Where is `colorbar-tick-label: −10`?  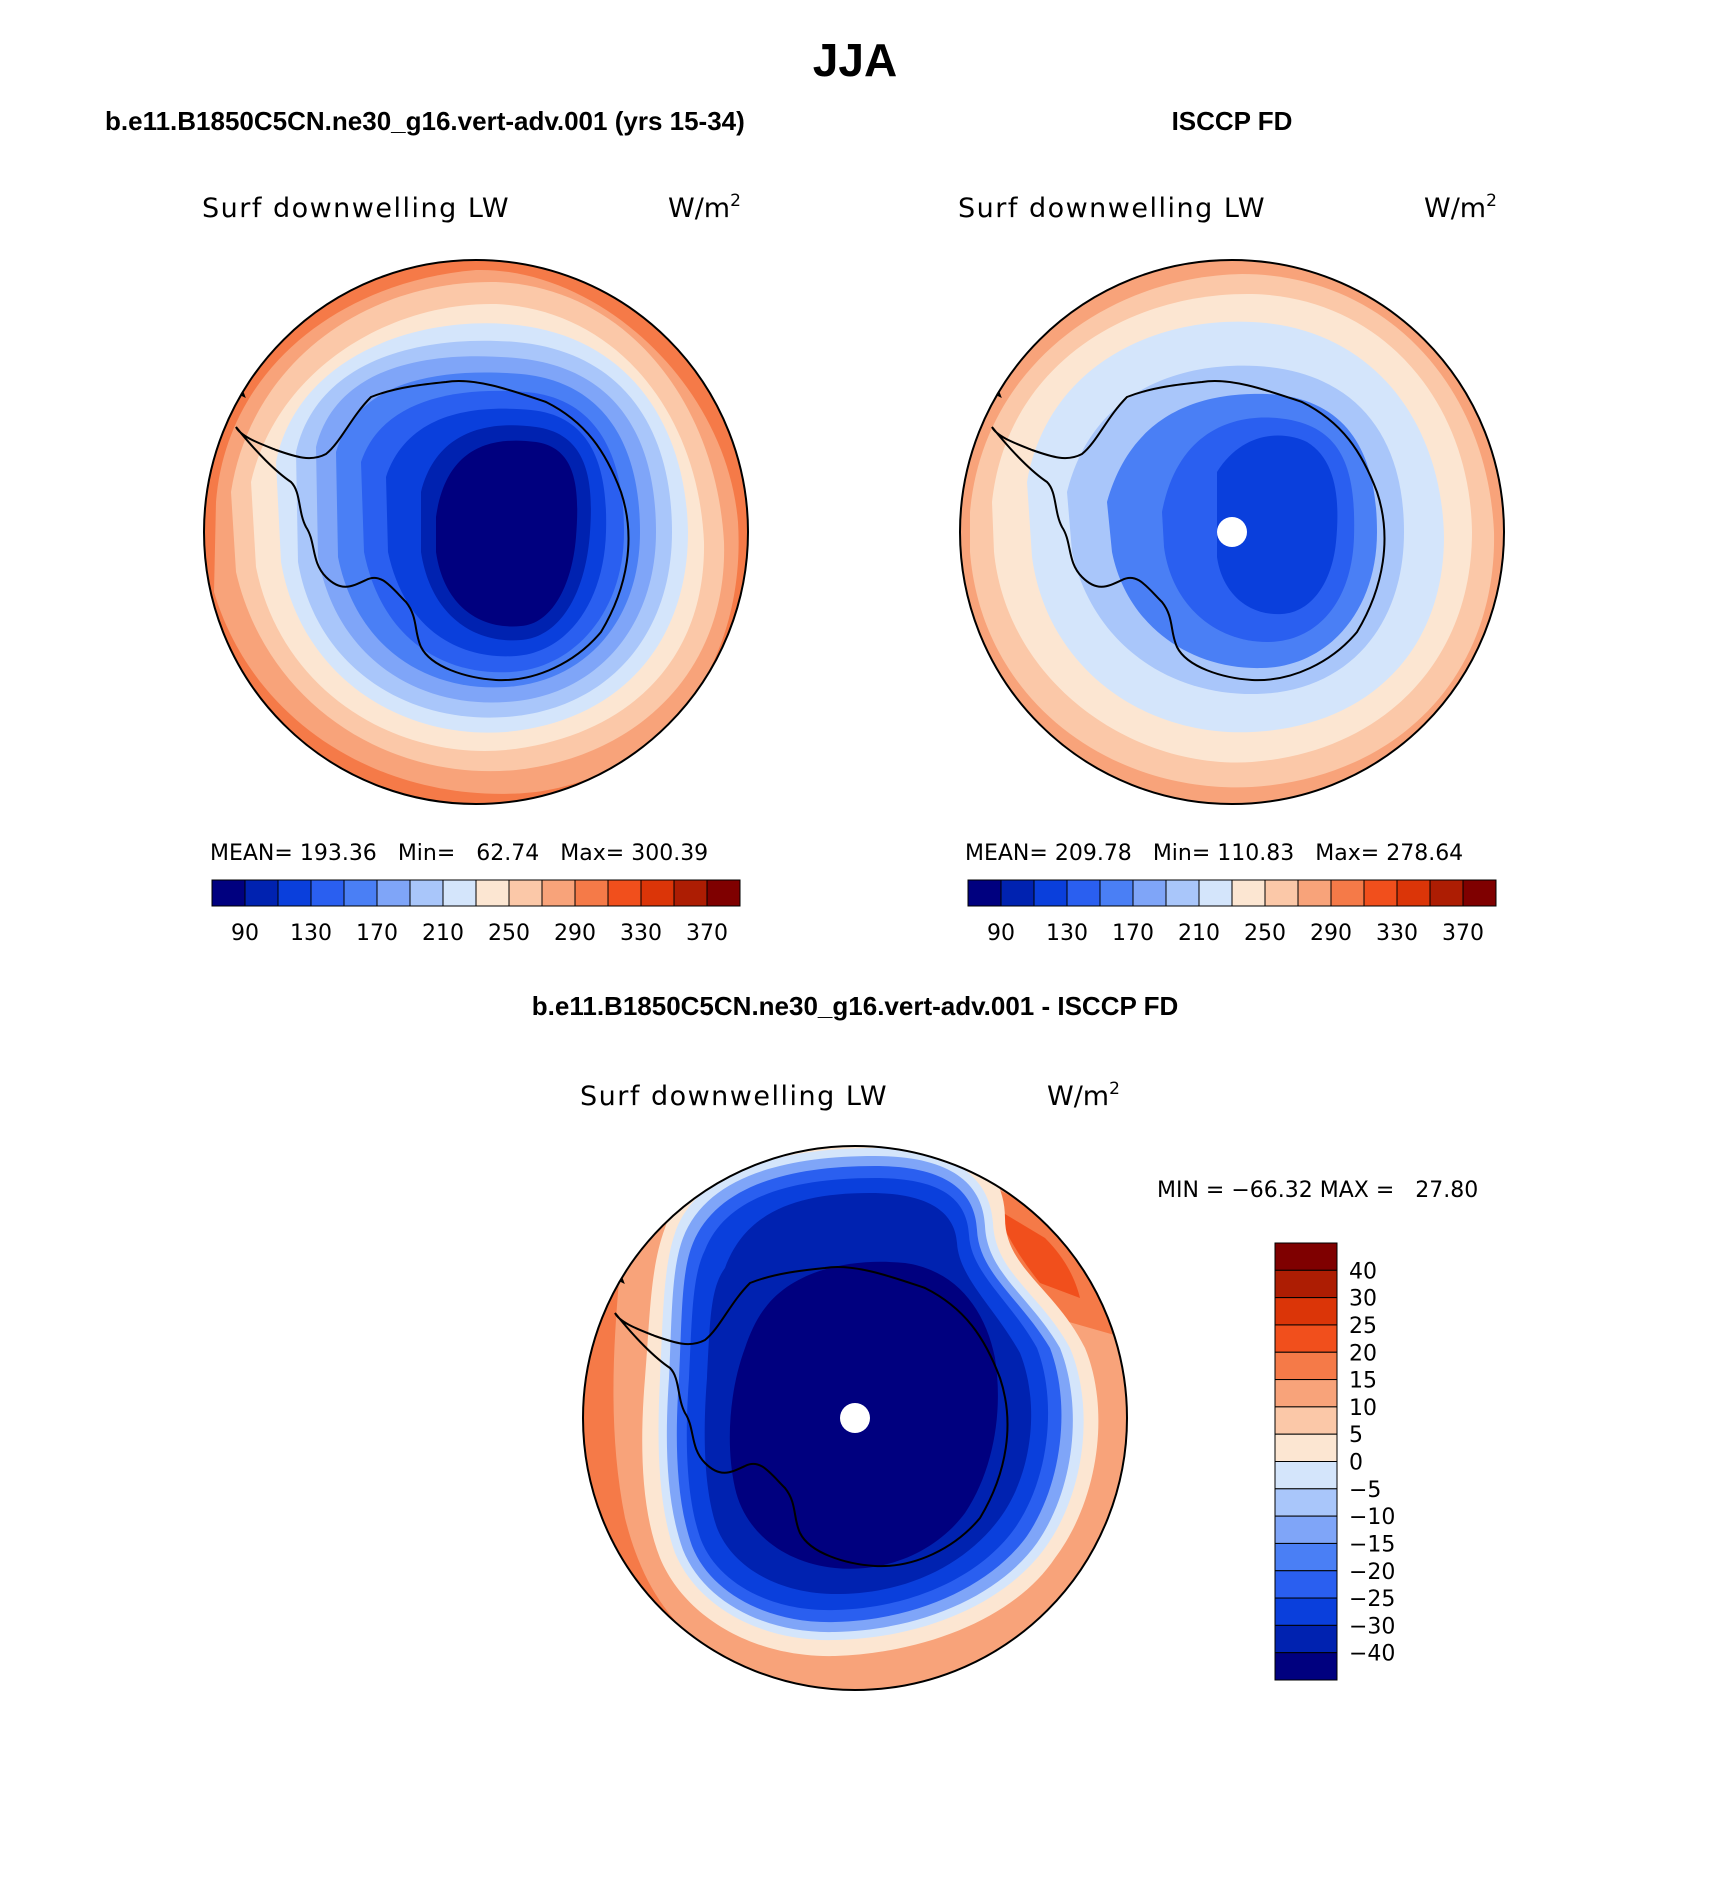
colorbar-tick-label: −10 is located at coordinates (1372, 1517).